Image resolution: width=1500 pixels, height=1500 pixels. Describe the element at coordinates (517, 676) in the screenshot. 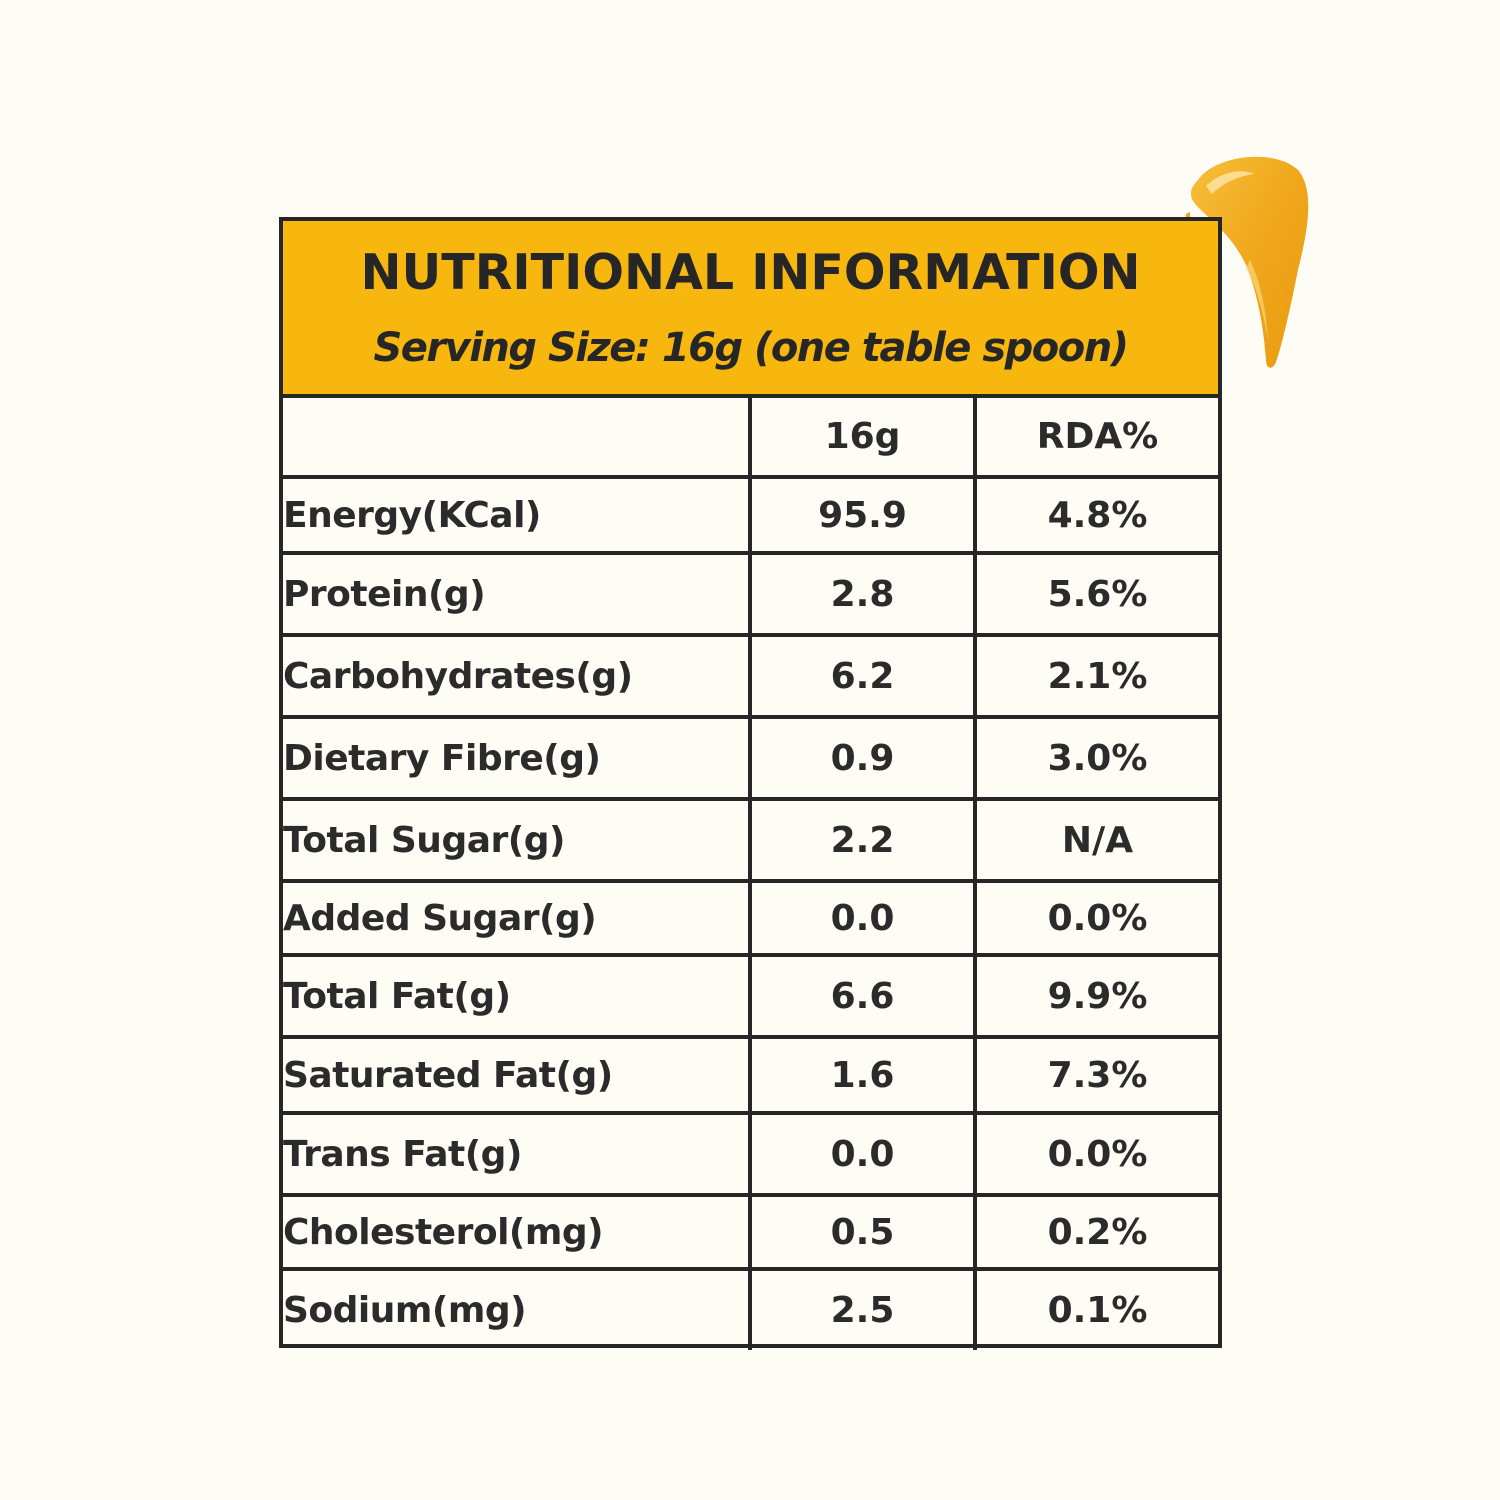

I see `nutrient-name: Carbohydrates(g)` at that location.